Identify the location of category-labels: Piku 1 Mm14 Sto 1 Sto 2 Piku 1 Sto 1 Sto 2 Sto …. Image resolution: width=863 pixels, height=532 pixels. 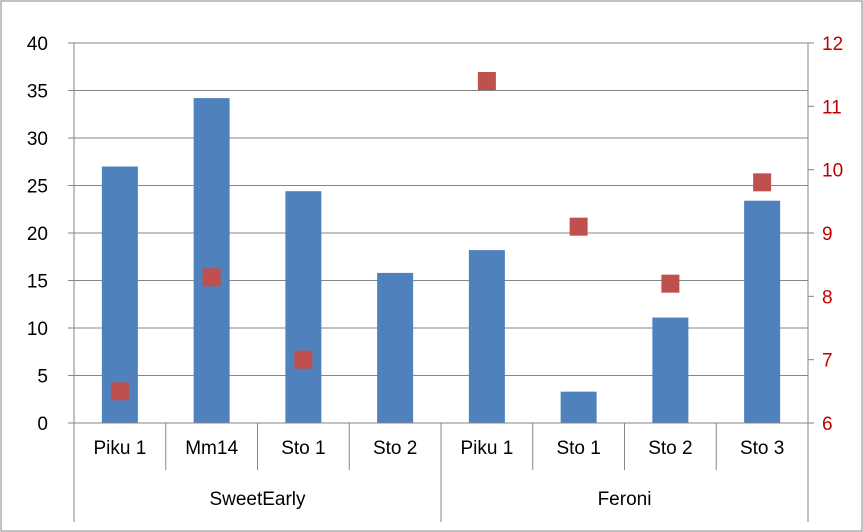
(438, 448).